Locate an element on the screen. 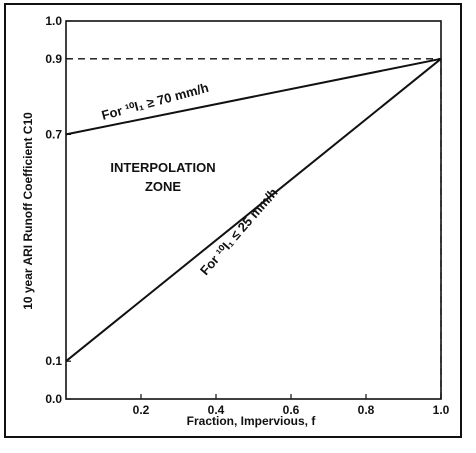 The width and height of the screenshot is (476, 453). x-axis-ticks: 0.2 0.4 0.6 0.8 1.0 is located at coordinates (291, 405).